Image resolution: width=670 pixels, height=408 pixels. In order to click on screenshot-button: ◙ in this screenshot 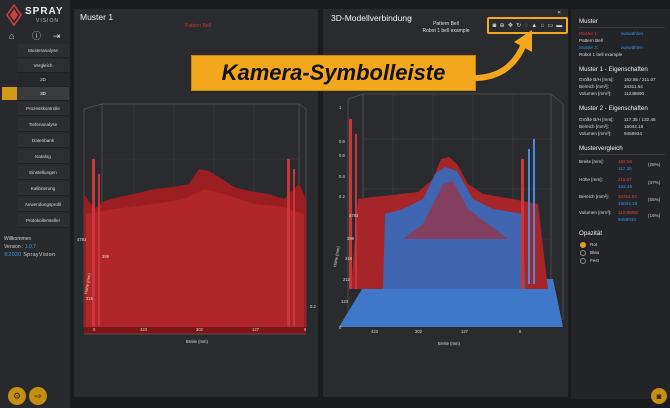, I will do `click(659, 396)`.